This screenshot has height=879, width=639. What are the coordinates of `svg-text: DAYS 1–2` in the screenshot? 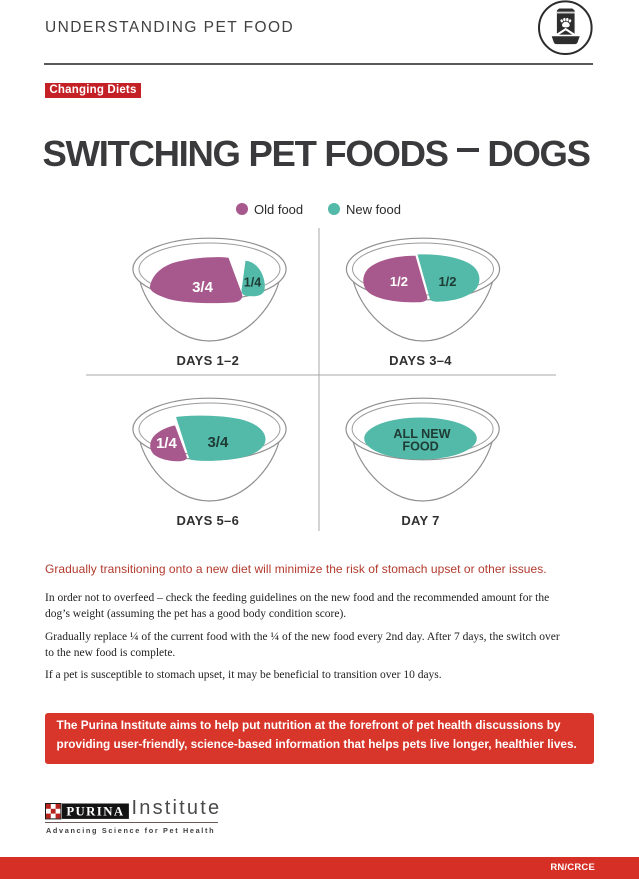 It's located at (207, 360).